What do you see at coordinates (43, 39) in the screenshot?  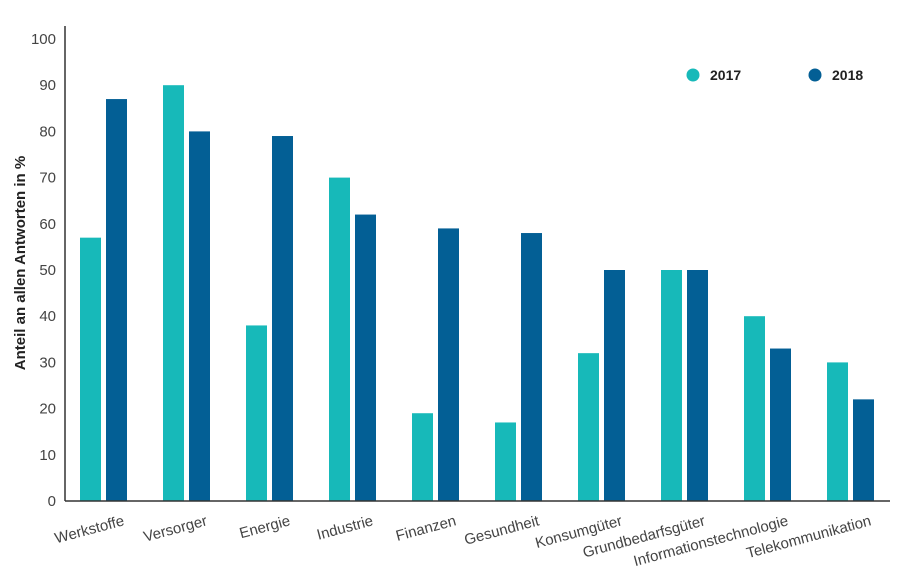 I see `y-tick-label: 100` at bounding box center [43, 39].